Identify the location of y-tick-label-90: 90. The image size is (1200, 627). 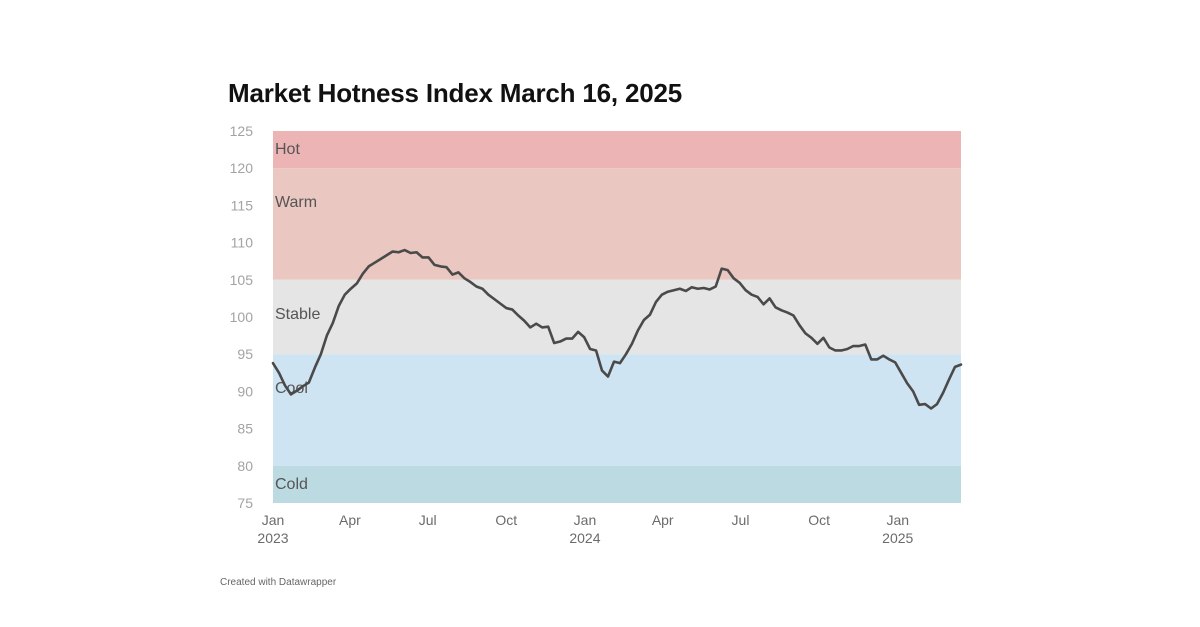
(245, 391).